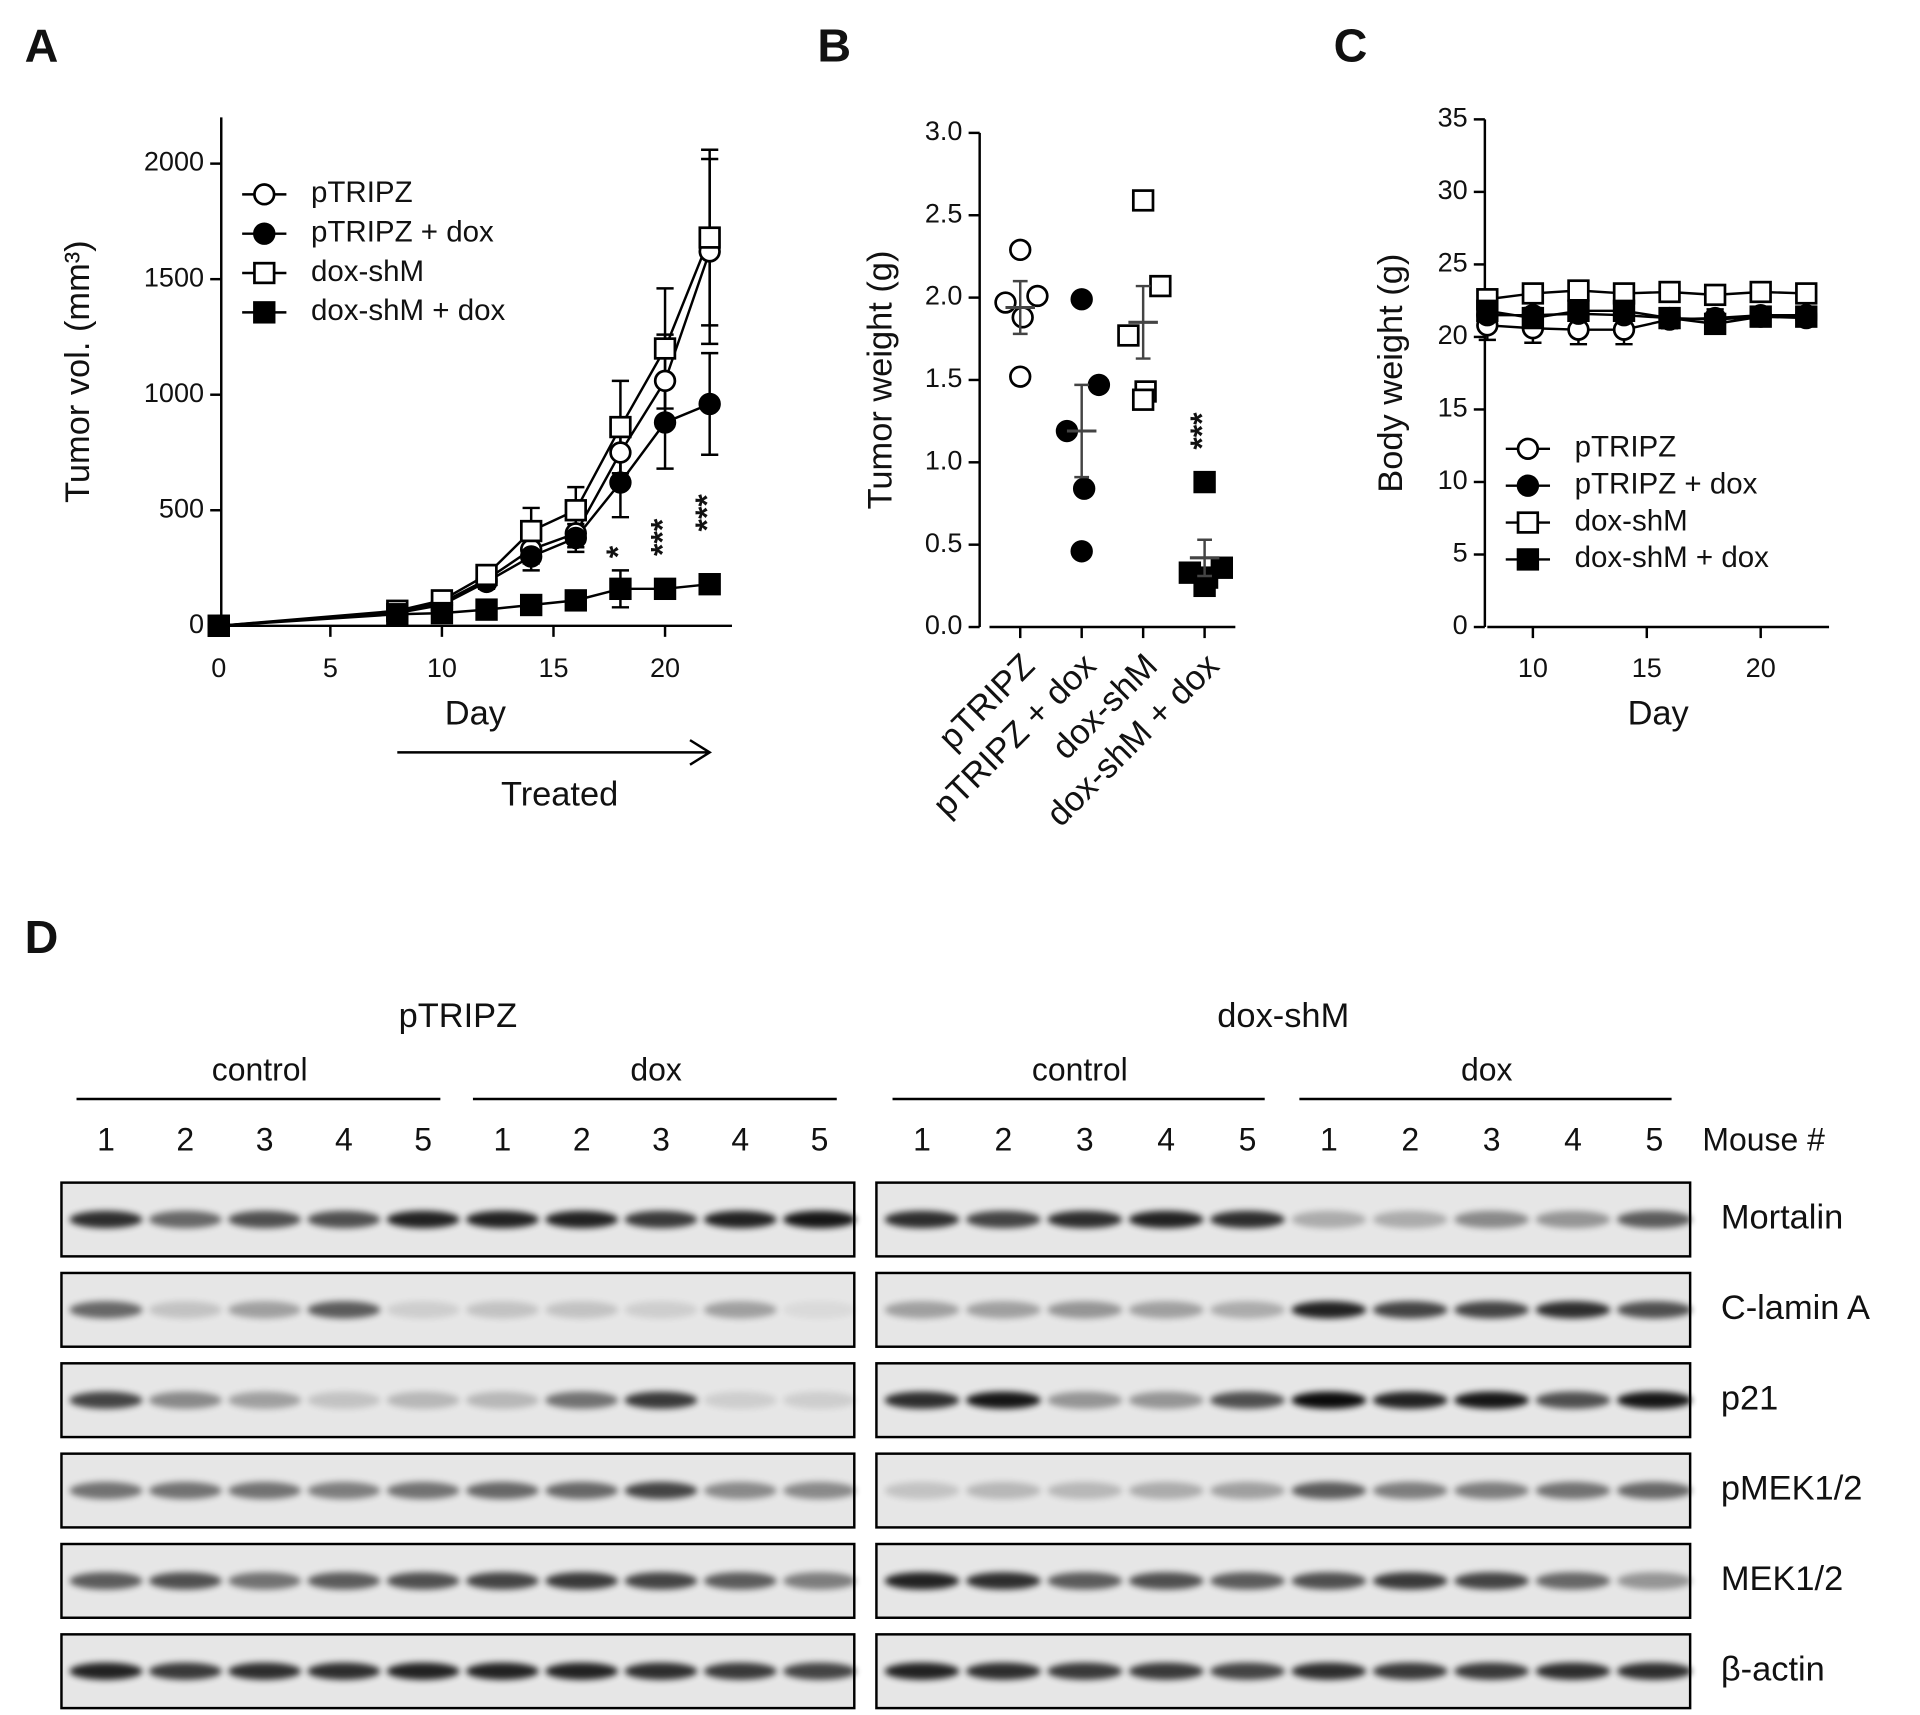  I want to click on y-tick-label: 30, so click(1453, 190).